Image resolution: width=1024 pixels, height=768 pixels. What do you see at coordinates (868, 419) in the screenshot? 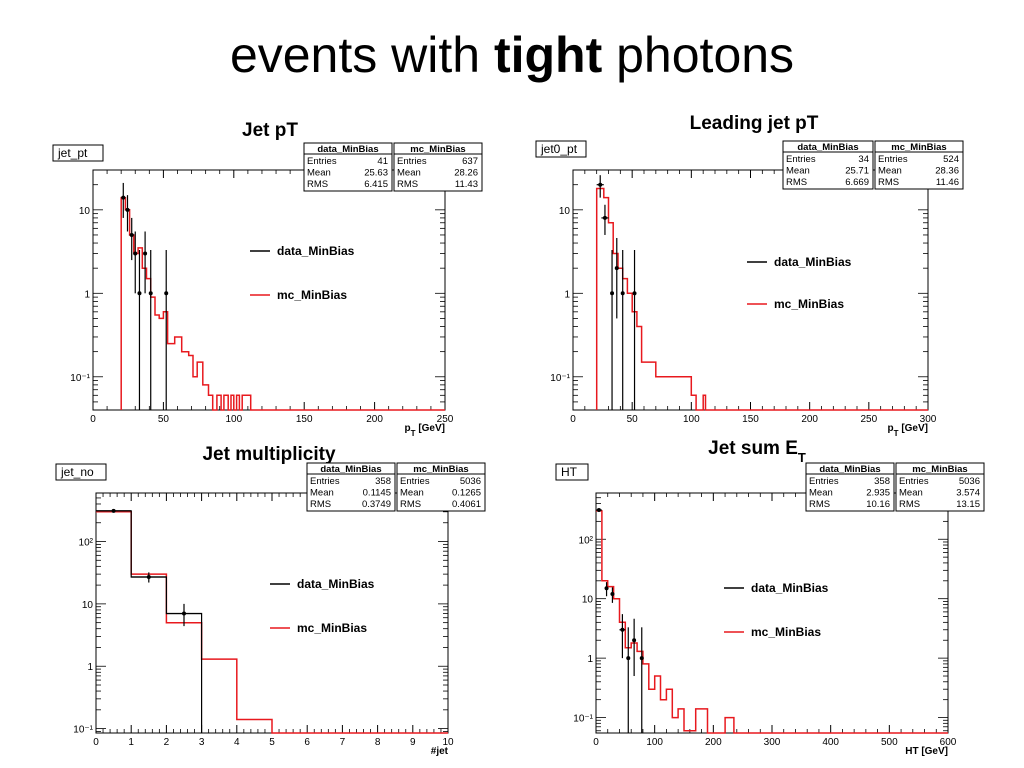
I see `x-tick-label: 250` at bounding box center [868, 419].